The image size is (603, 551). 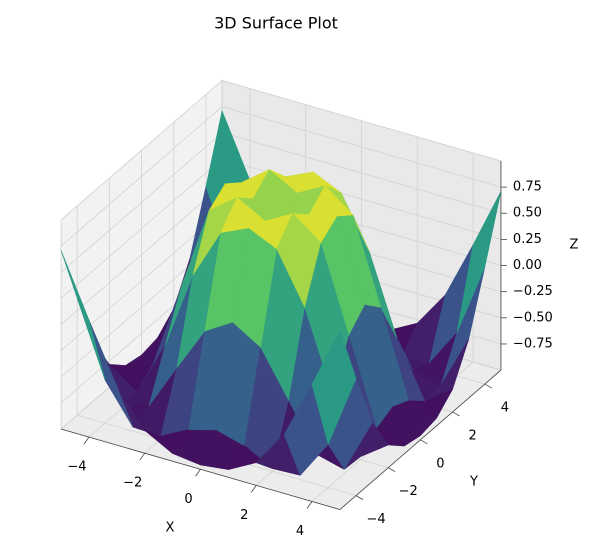 I want to click on x-tick-label: 4, so click(x=300, y=531).